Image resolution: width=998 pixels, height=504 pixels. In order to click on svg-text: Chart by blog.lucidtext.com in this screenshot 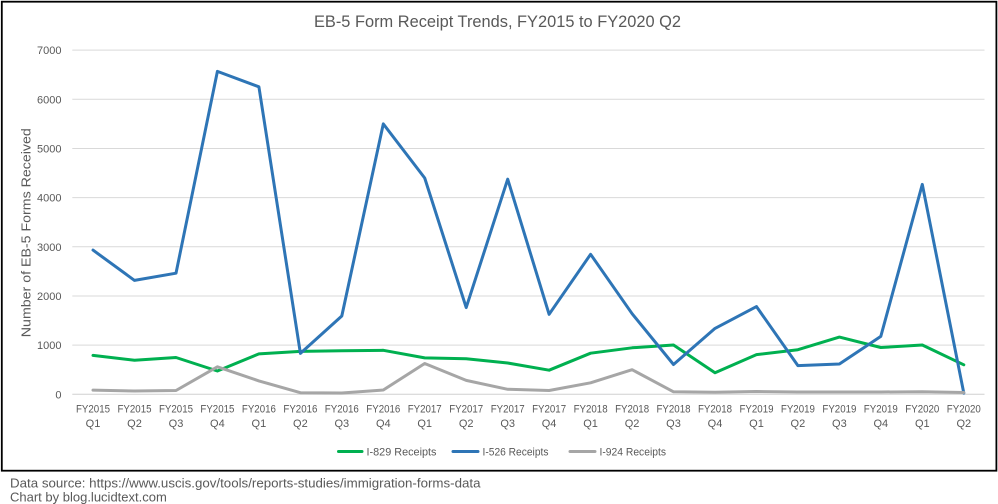, I will do `click(88, 497)`.